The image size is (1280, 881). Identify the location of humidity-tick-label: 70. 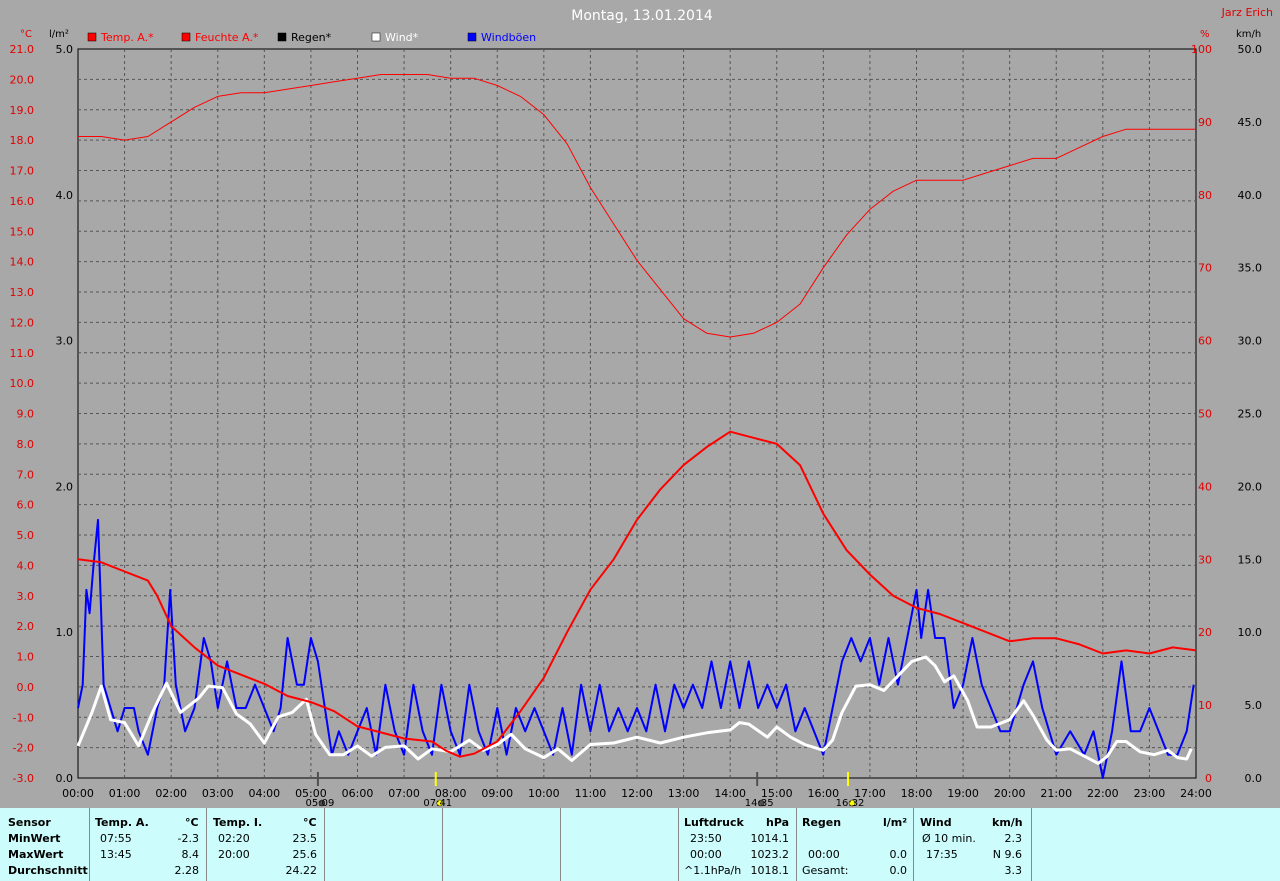
(1205, 268).